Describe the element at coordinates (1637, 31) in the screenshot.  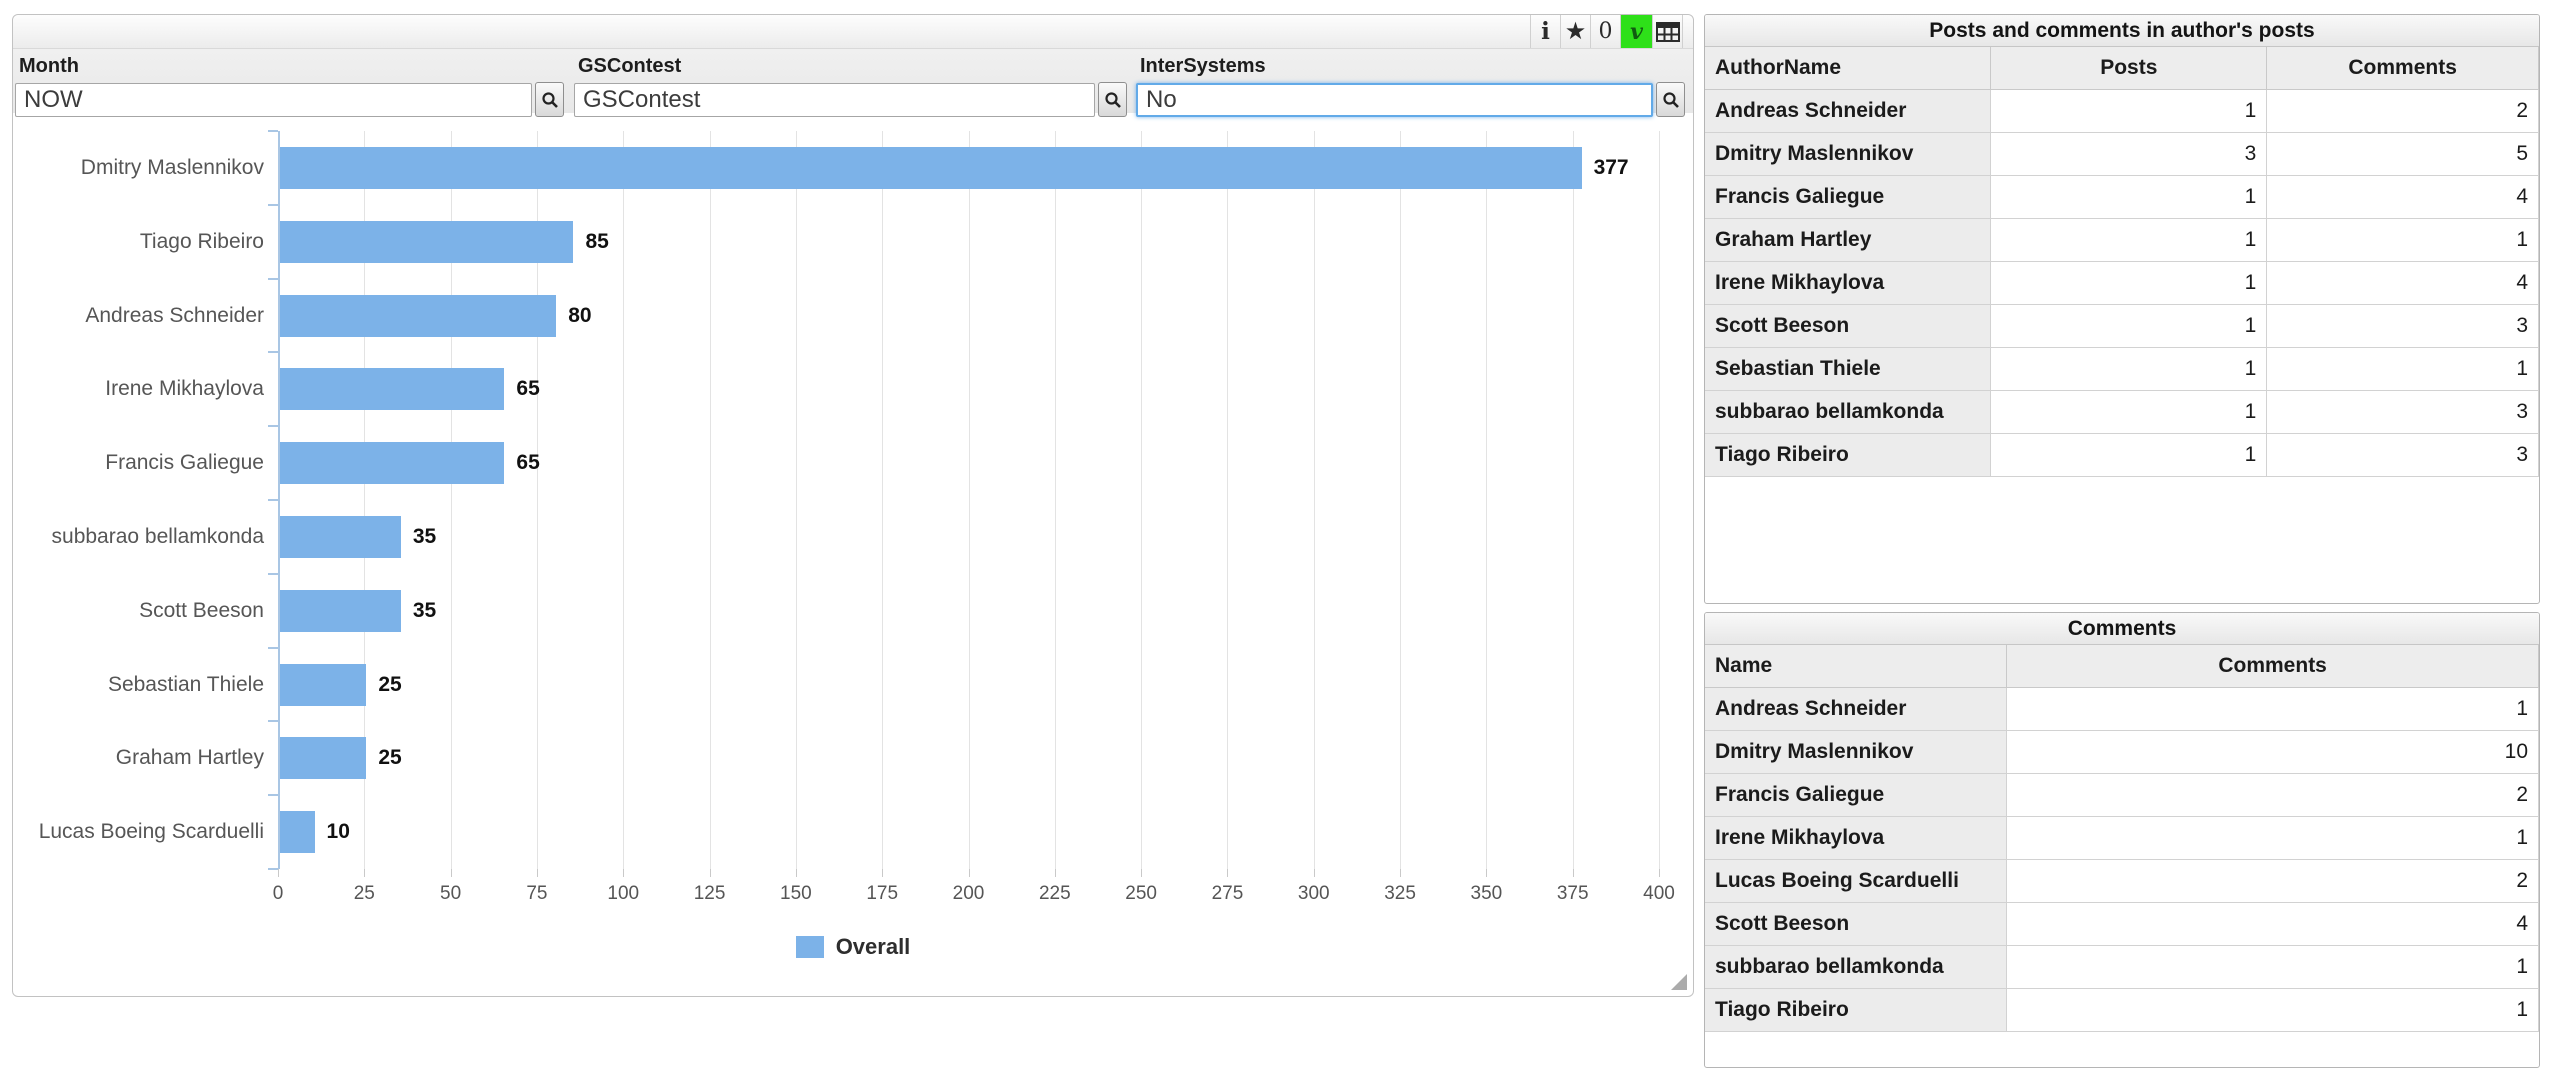
I see `checkmark-icon: v` at that location.